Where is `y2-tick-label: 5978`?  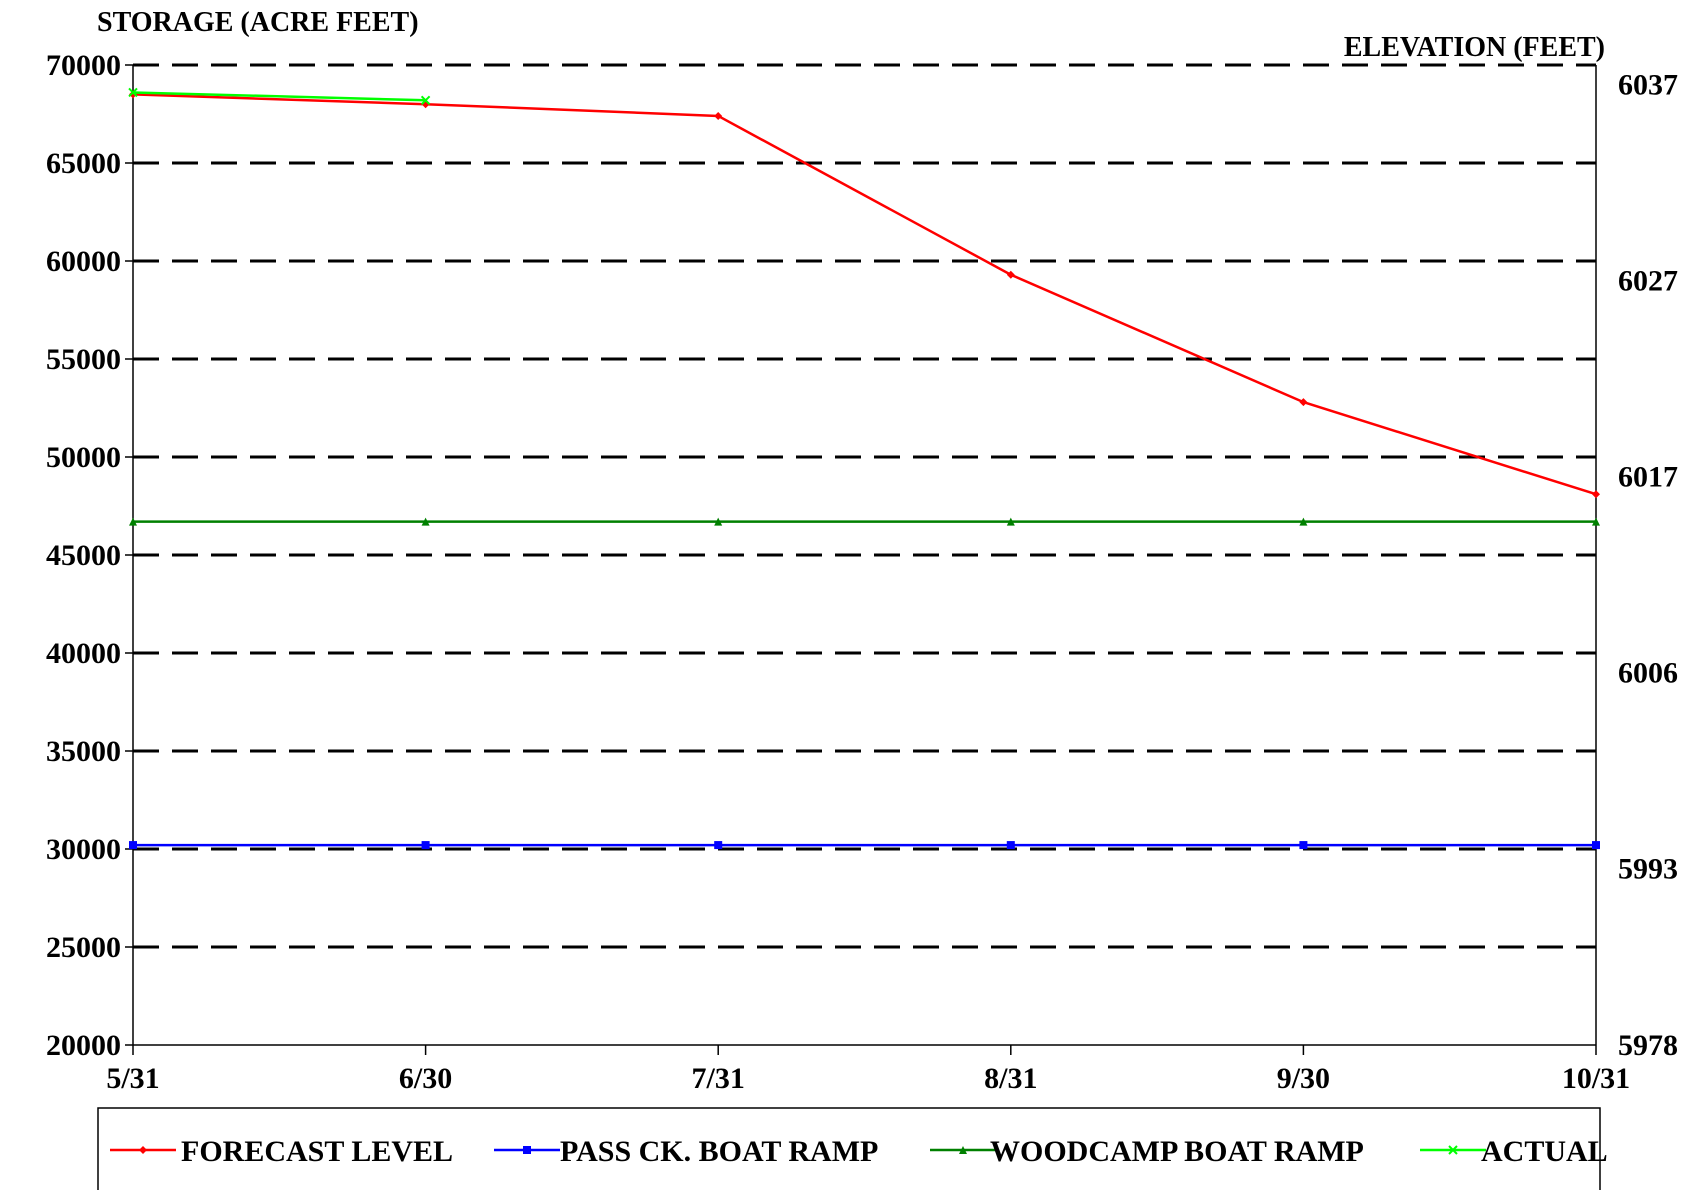
y2-tick-label: 5978 is located at coordinates (1648, 1045).